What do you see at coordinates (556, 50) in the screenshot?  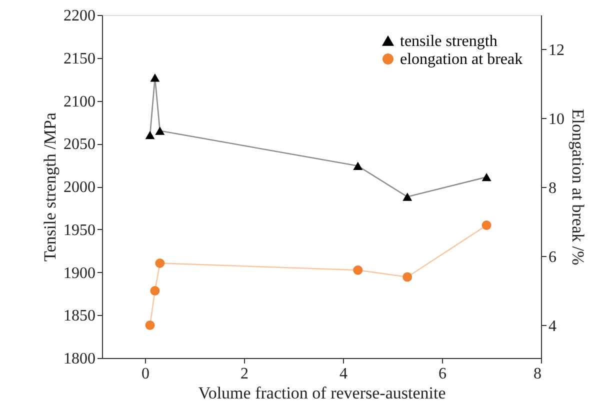 I see `y2-tick-label: 12` at bounding box center [556, 50].